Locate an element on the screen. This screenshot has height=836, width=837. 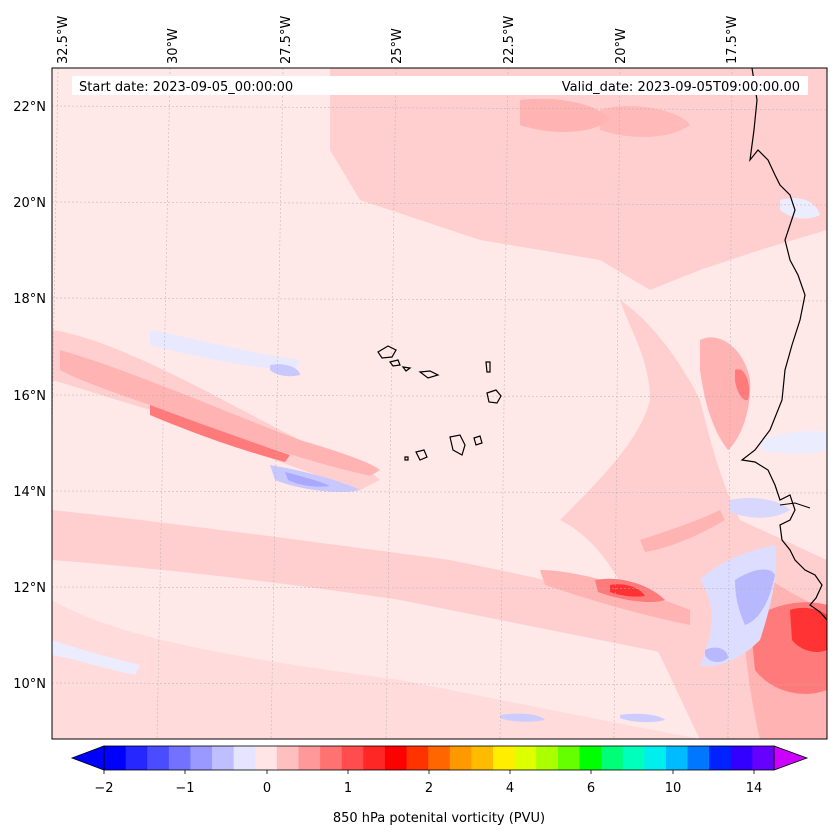
valid-date-label: Valid_date: 2023-09-05T09:00:00.00 is located at coordinates (681, 87).